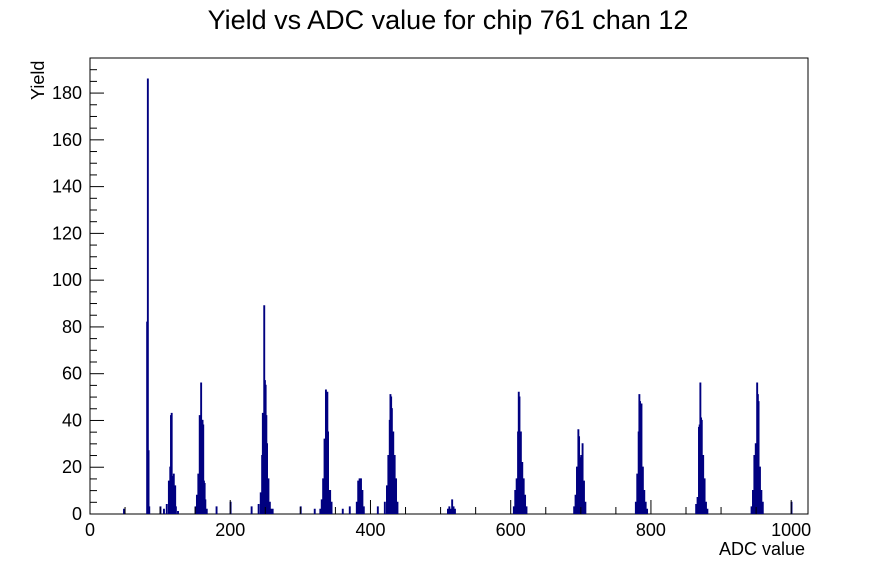  What do you see at coordinates (78, 296) in the screenshot?
I see `y-axis: 0 20 40 60 80 100 120 140 160 180` at bounding box center [78, 296].